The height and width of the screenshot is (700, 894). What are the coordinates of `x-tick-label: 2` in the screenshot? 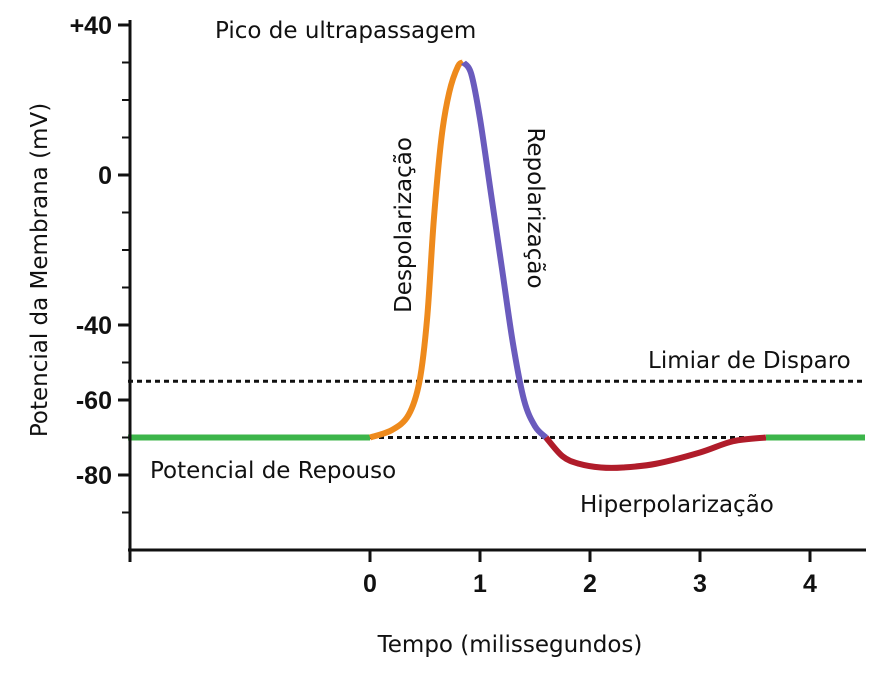 It's located at (590, 584).